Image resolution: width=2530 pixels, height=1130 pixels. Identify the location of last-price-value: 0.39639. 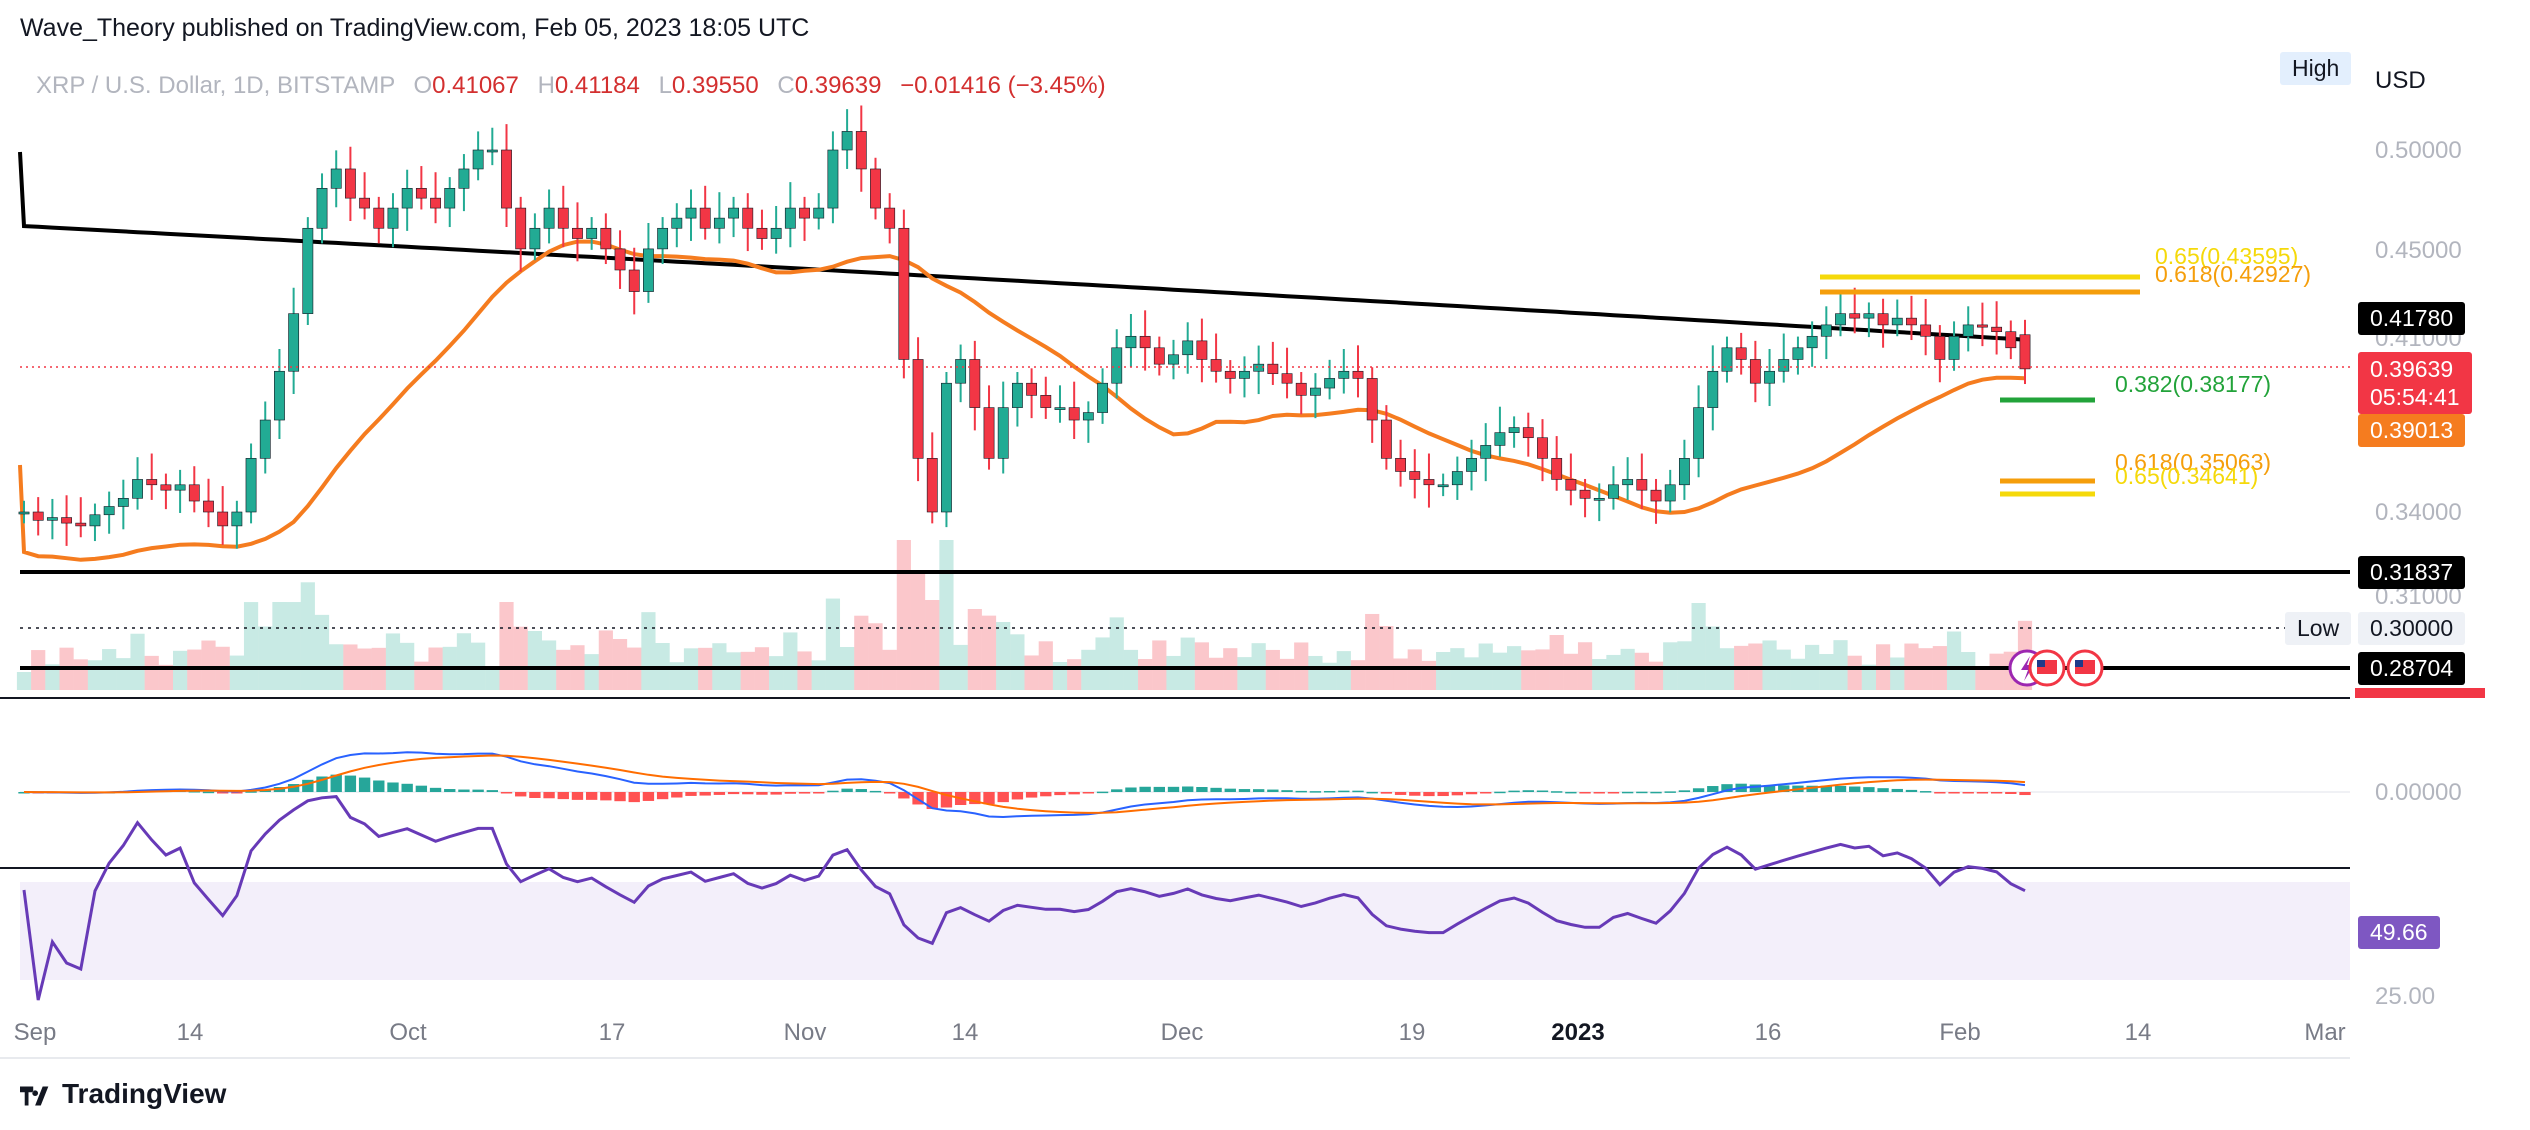
(2412, 369).